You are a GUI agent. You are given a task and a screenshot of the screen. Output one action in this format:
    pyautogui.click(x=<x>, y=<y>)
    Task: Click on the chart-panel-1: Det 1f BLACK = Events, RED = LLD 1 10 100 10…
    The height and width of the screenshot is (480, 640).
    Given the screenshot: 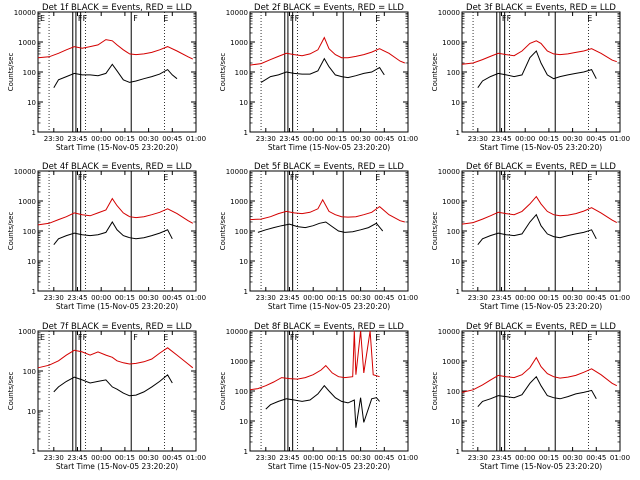 What is the action you would take?
    pyautogui.click(x=106, y=77)
    